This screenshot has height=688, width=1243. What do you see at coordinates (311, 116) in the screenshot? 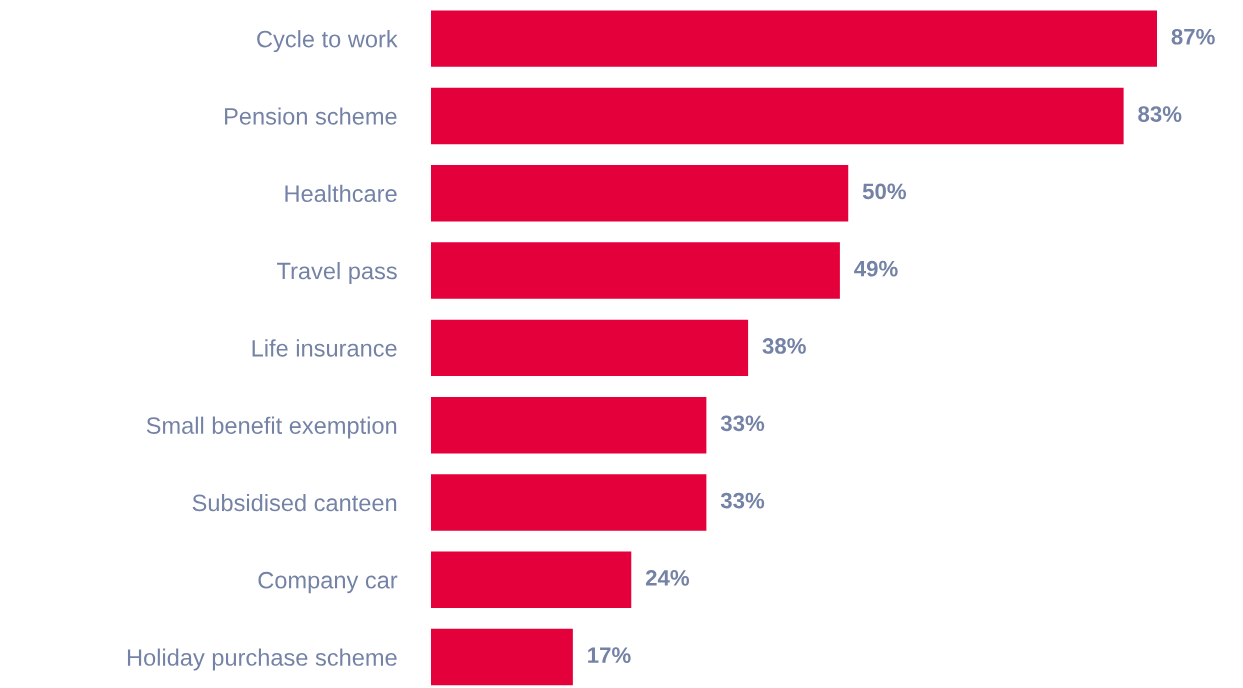
I see `y-tick-label: Pension scheme` at bounding box center [311, 116].